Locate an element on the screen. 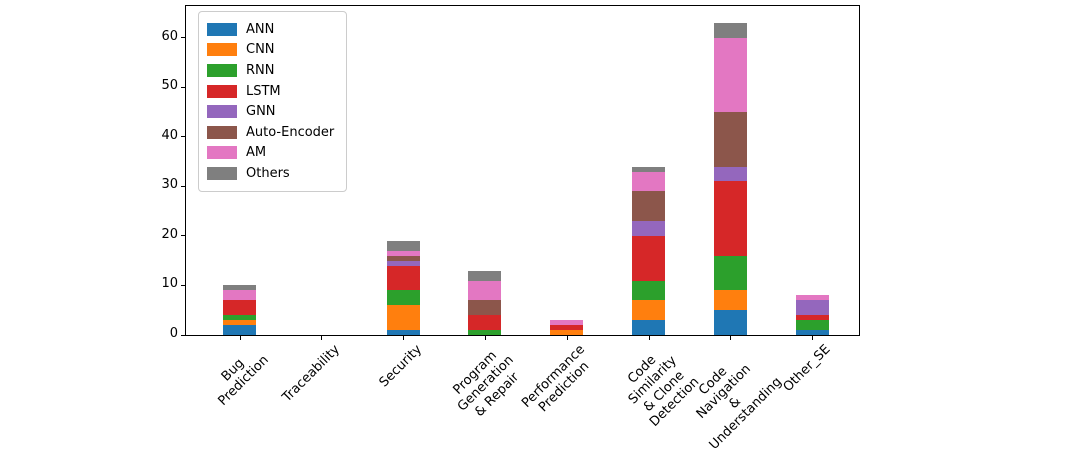 The image size is (1068, 459). legend-label: Others is located at coordinates (268, 173).